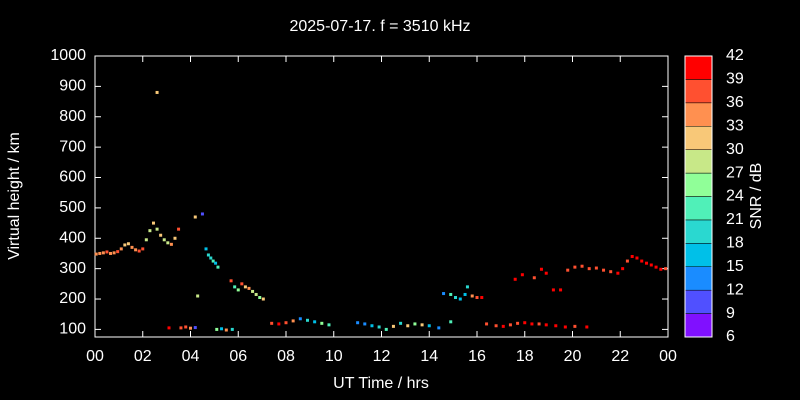  I want to click on colorbar-tick-label: 39, so click(735, 79).